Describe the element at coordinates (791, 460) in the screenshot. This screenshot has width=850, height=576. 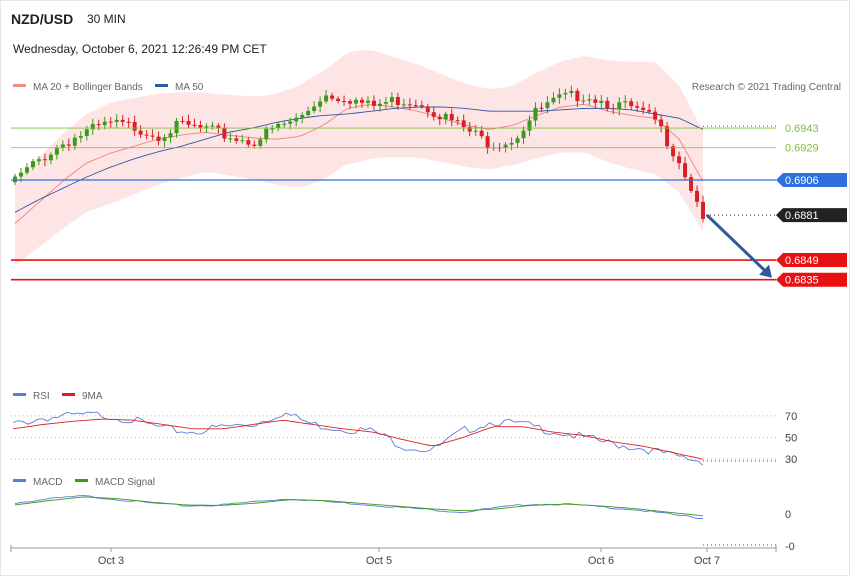
I see `rsi-tick-label: 30` at that location.